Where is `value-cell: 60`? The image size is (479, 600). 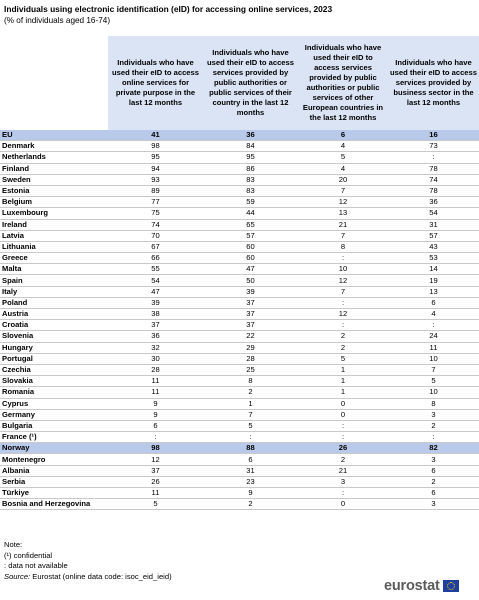
value-cell: 60 is located at coordinates (250, 258).